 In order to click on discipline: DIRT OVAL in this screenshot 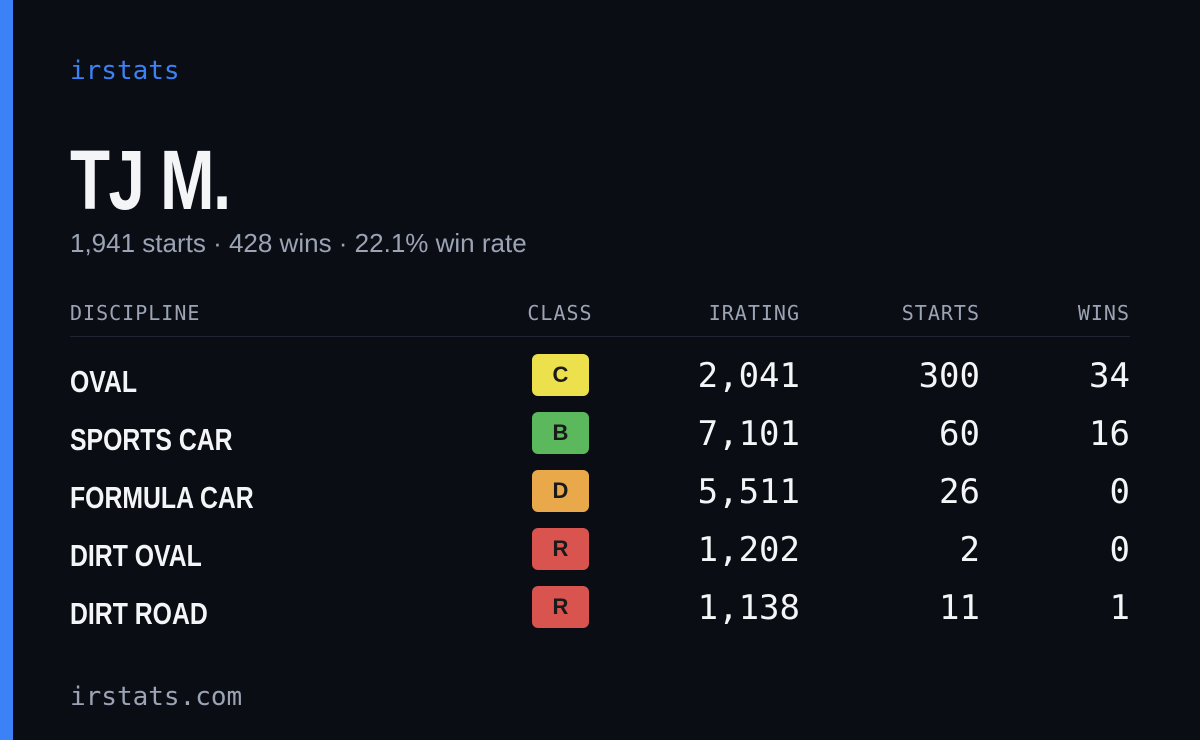, I will do `click(136, 555)`.